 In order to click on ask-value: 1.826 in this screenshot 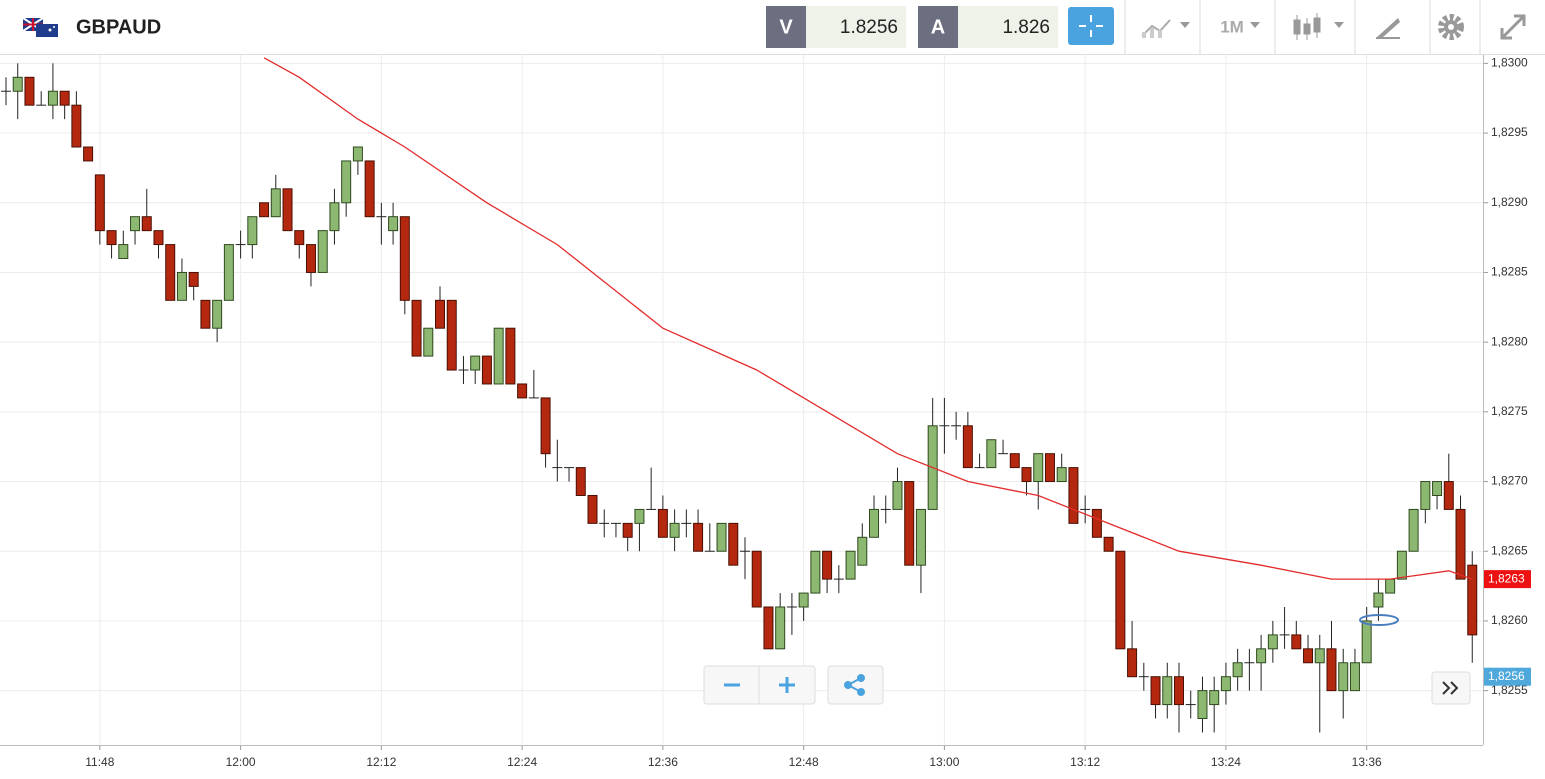, I will do `click(1026, 27)`.